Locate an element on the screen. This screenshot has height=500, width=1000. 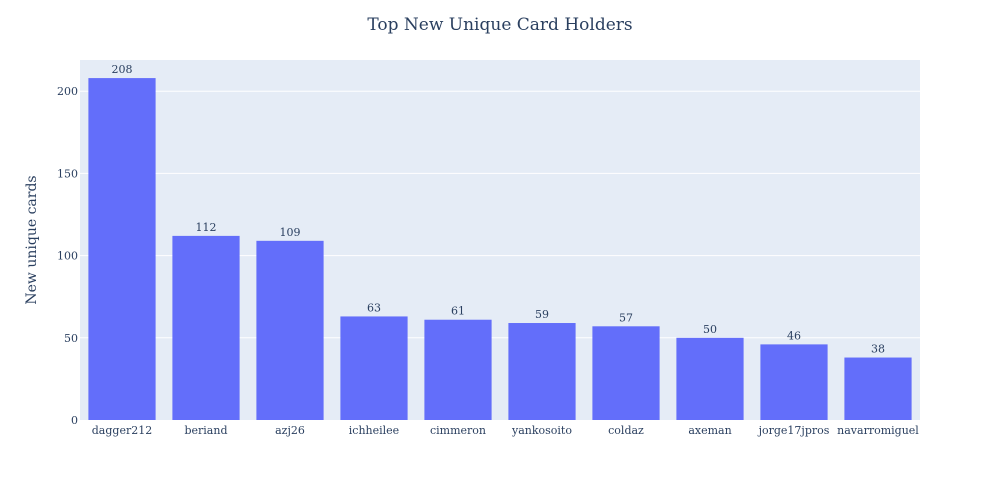
bar-axeman is located at coordinates (710, 378).